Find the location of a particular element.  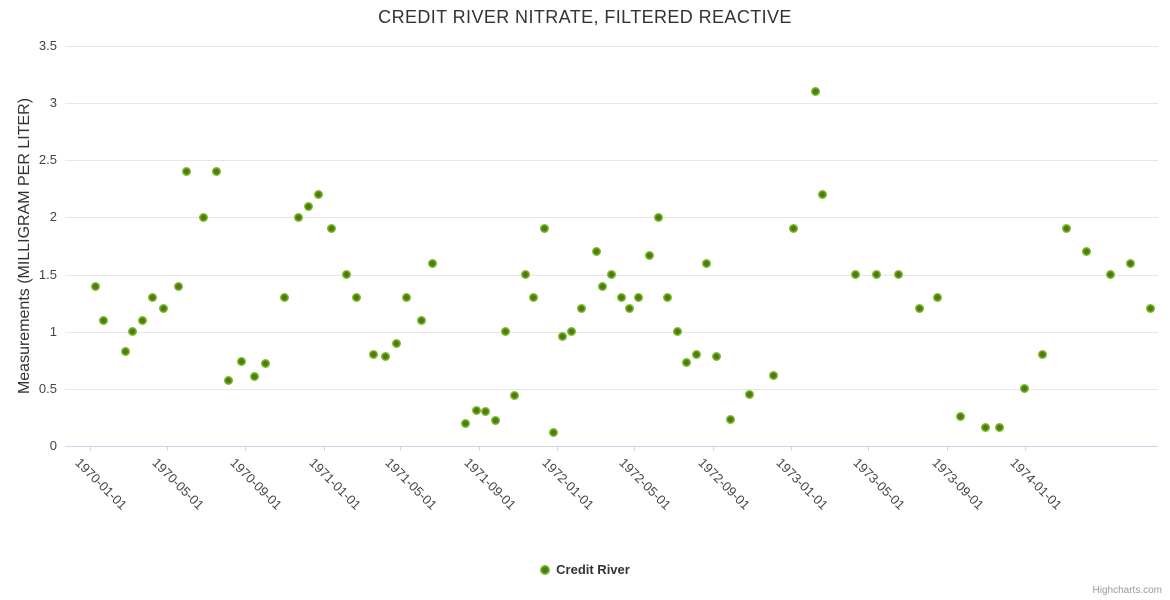

x-tick-label: 1972-01-01 is located at coordinates (568, 484).